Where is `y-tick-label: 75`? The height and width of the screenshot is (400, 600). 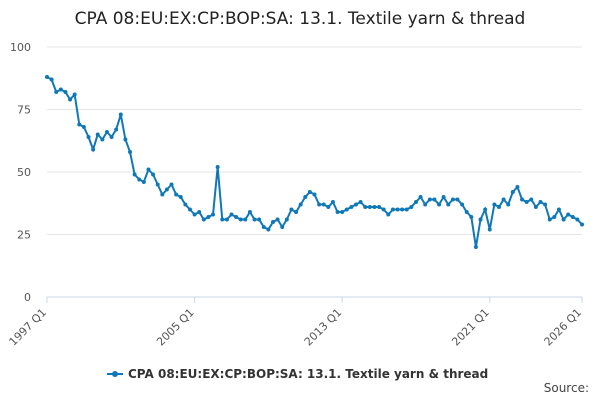 y-tick-label: 75 is located at coordinates (24, 110).